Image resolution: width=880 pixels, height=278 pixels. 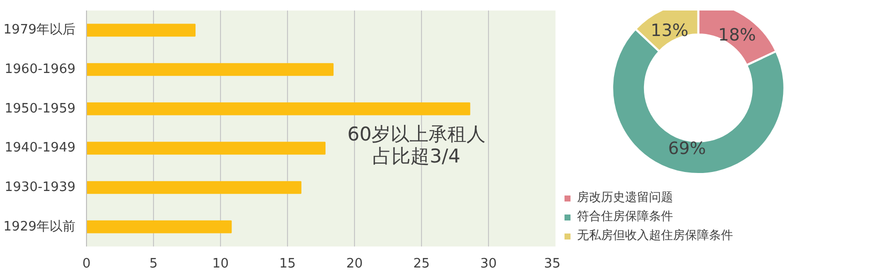 What do you see at coordinates (625, 197) in the screenshot?
I see `legend-label: 房改历史遗留问题` at bounding box center [625, 197].